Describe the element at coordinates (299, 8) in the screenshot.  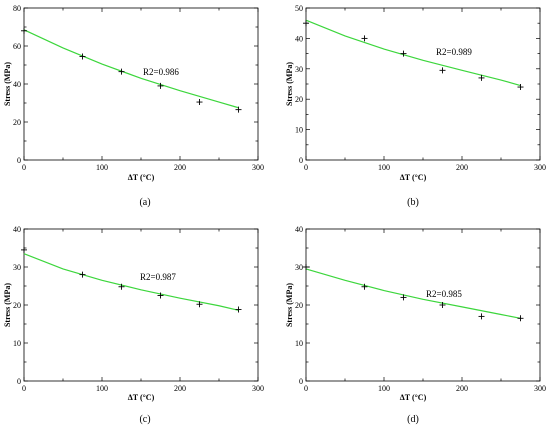
I see `y-tick-label: 50` at that location.